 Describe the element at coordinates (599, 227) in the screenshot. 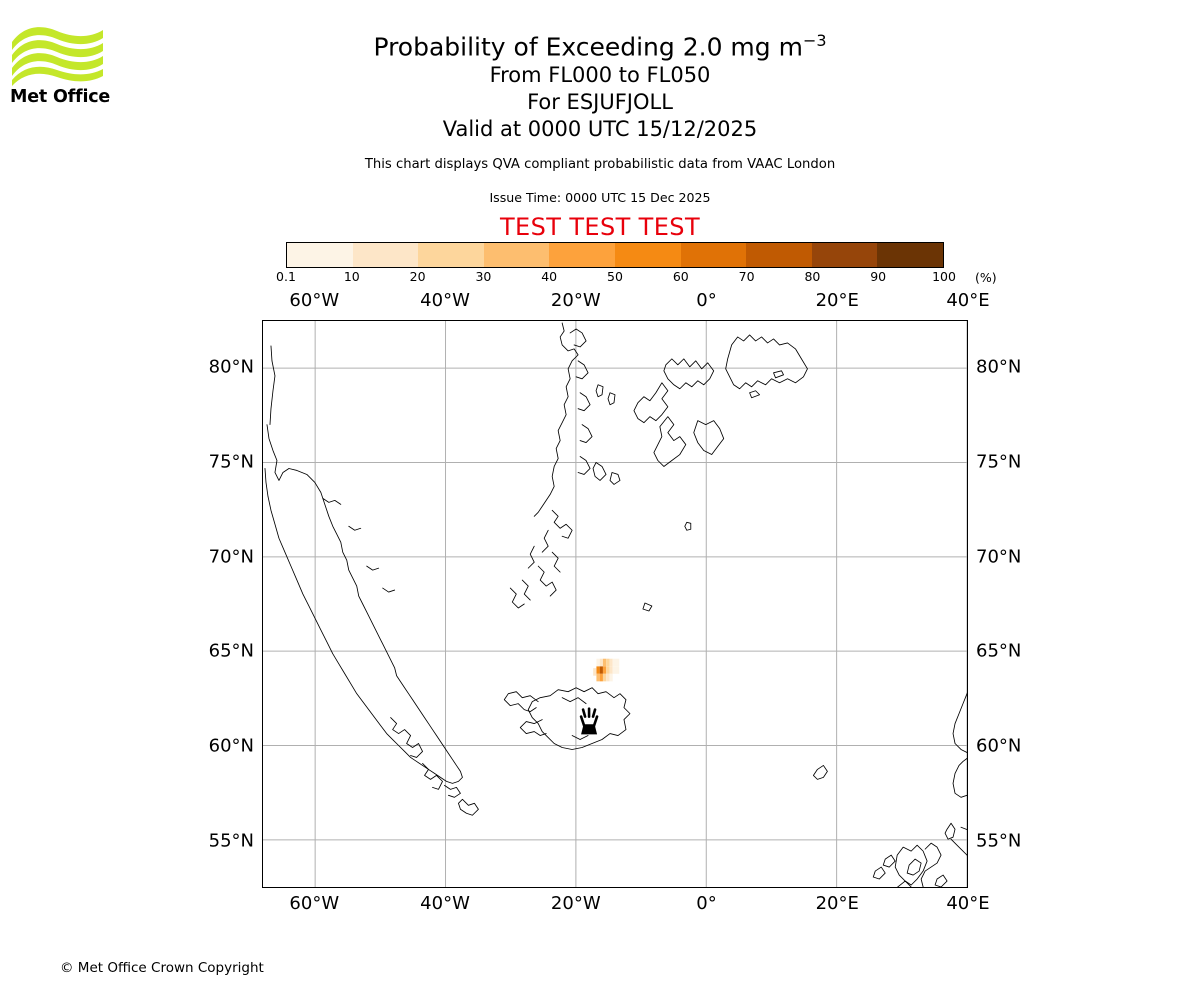

I see `test-banner: TEST TEST TEST` at that location.